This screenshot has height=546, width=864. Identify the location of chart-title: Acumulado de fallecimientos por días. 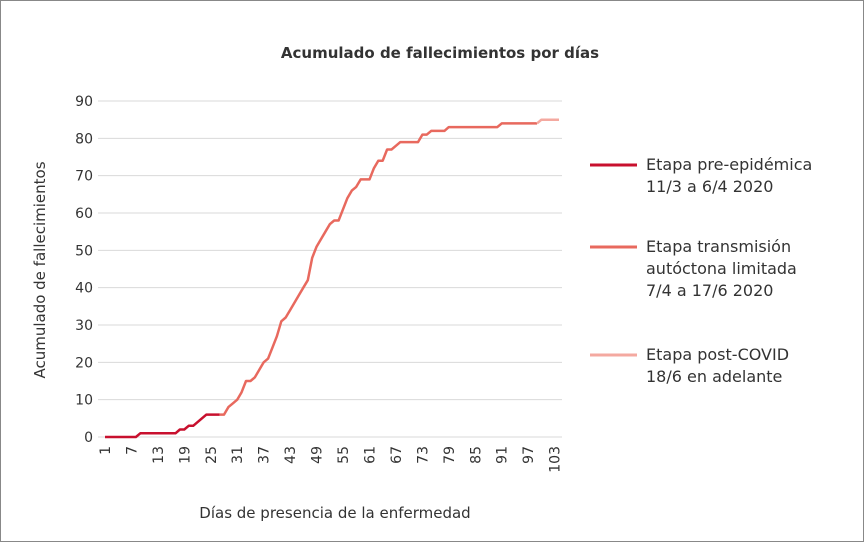
(440, 53).